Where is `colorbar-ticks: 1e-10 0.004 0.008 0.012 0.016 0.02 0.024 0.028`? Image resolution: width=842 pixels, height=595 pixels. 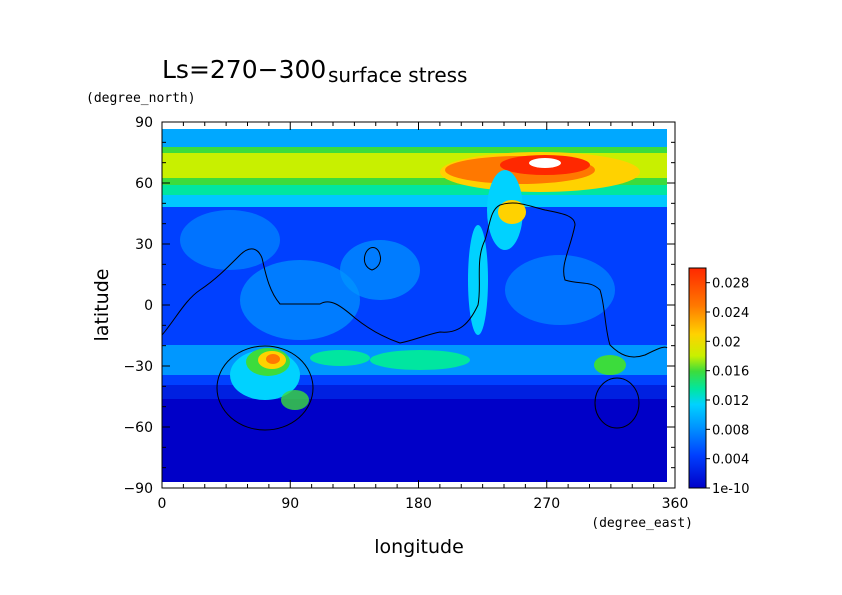 colorbar-ticks: 1e-10 0.004 0.008 0.012 0.016 0.02 0.024 0.028 is located at coordinates (728, 387).